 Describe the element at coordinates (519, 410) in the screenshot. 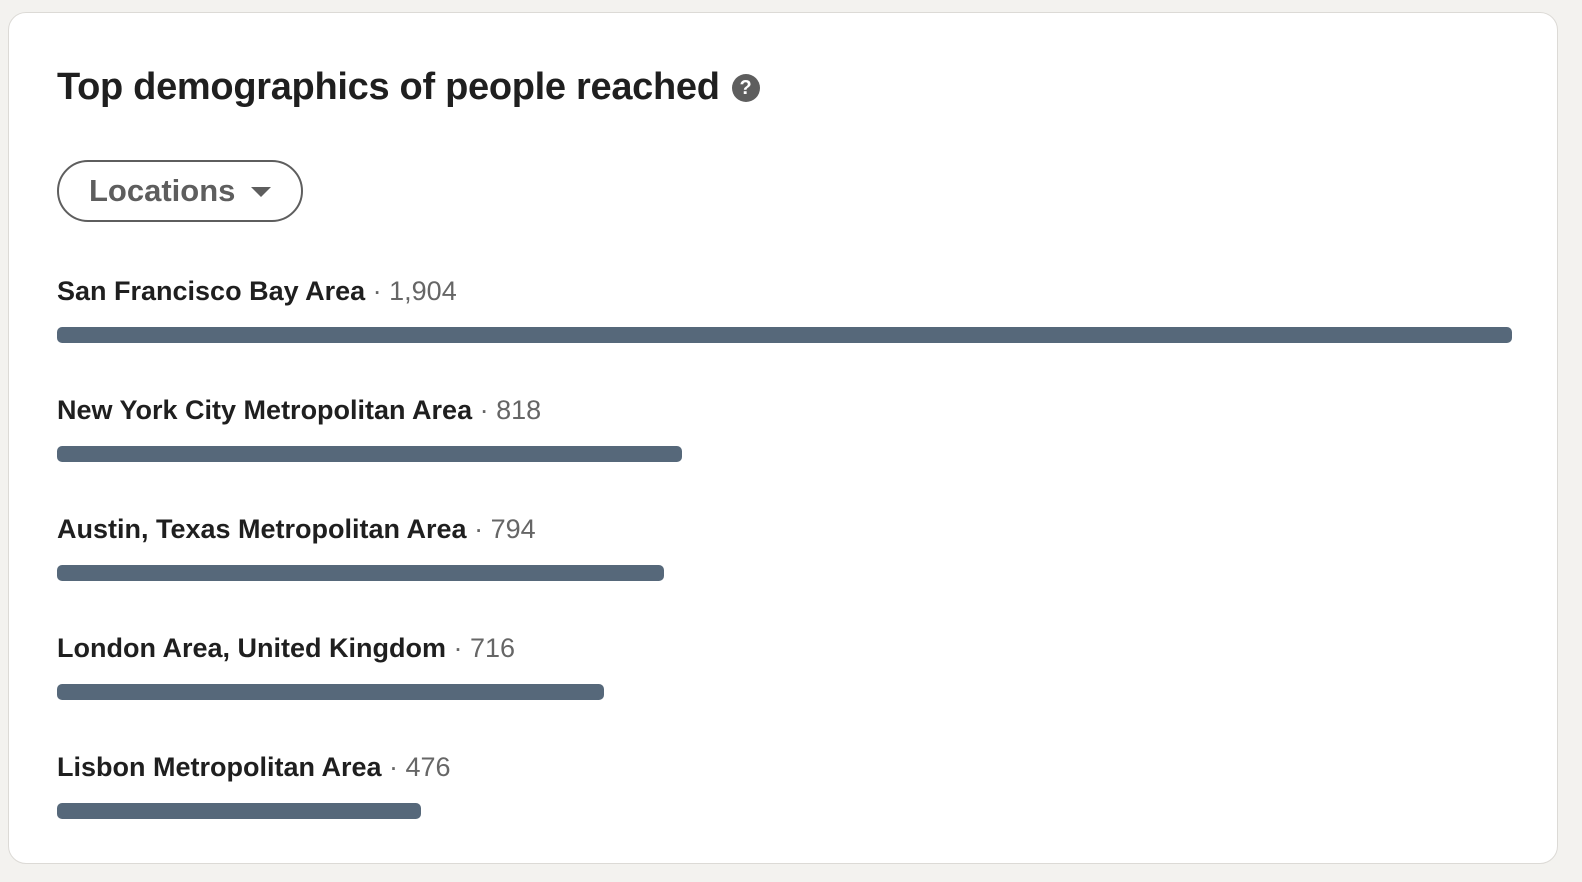

I see `location-count: 818` at that location.